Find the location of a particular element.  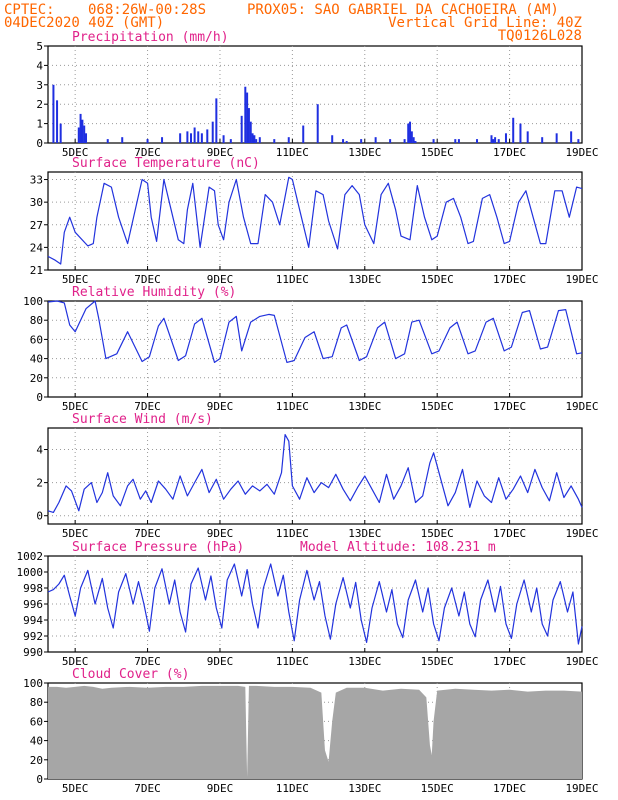

precipitation-xtick-label: 11DEC is located at coordinates (292, 152).